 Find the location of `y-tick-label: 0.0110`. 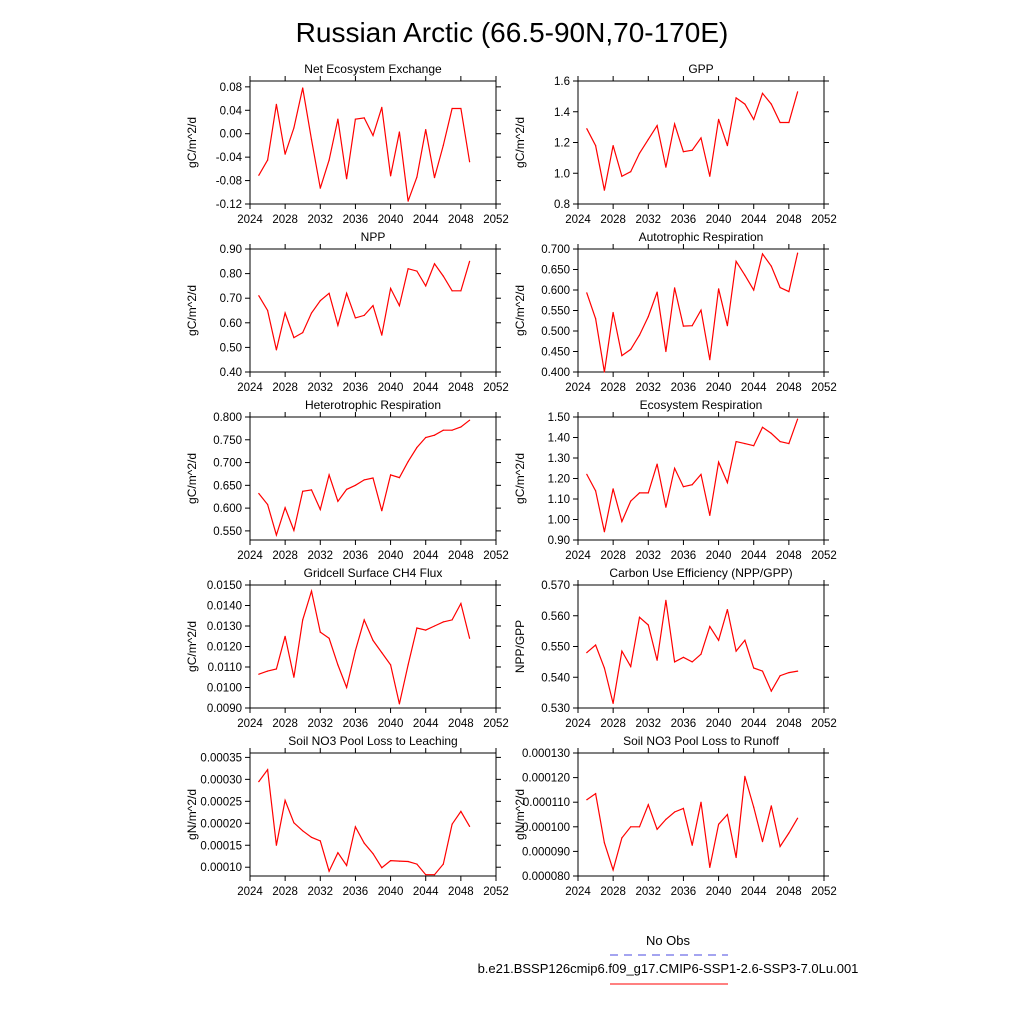

y-tick-label: 0.0110 is located at coordinates (225, 668).